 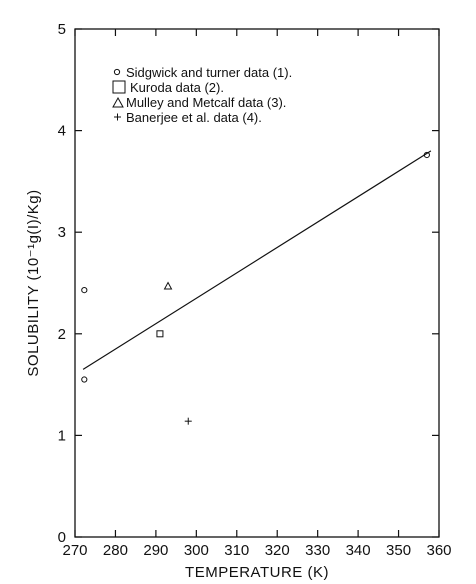 What do you see at coordinates (196, 550) in the screenshot?
I see `x-tick-label: 300` at bounding box center [196, 550].